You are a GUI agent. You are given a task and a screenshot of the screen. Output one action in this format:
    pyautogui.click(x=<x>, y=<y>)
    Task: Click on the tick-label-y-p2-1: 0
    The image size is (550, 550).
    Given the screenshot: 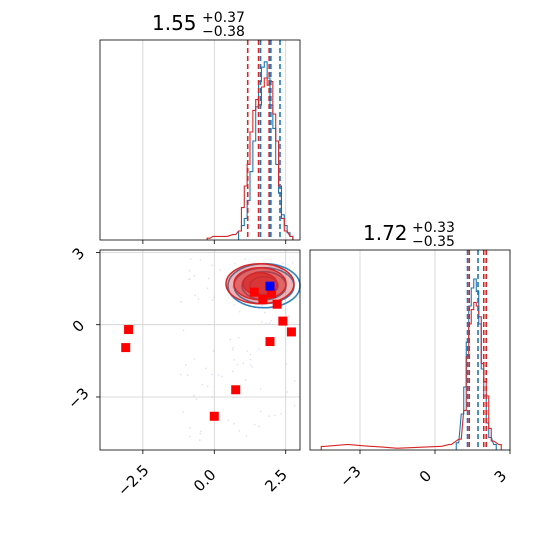 What is the action you would take?
    pyautogui.click(x=78, y=325)
    